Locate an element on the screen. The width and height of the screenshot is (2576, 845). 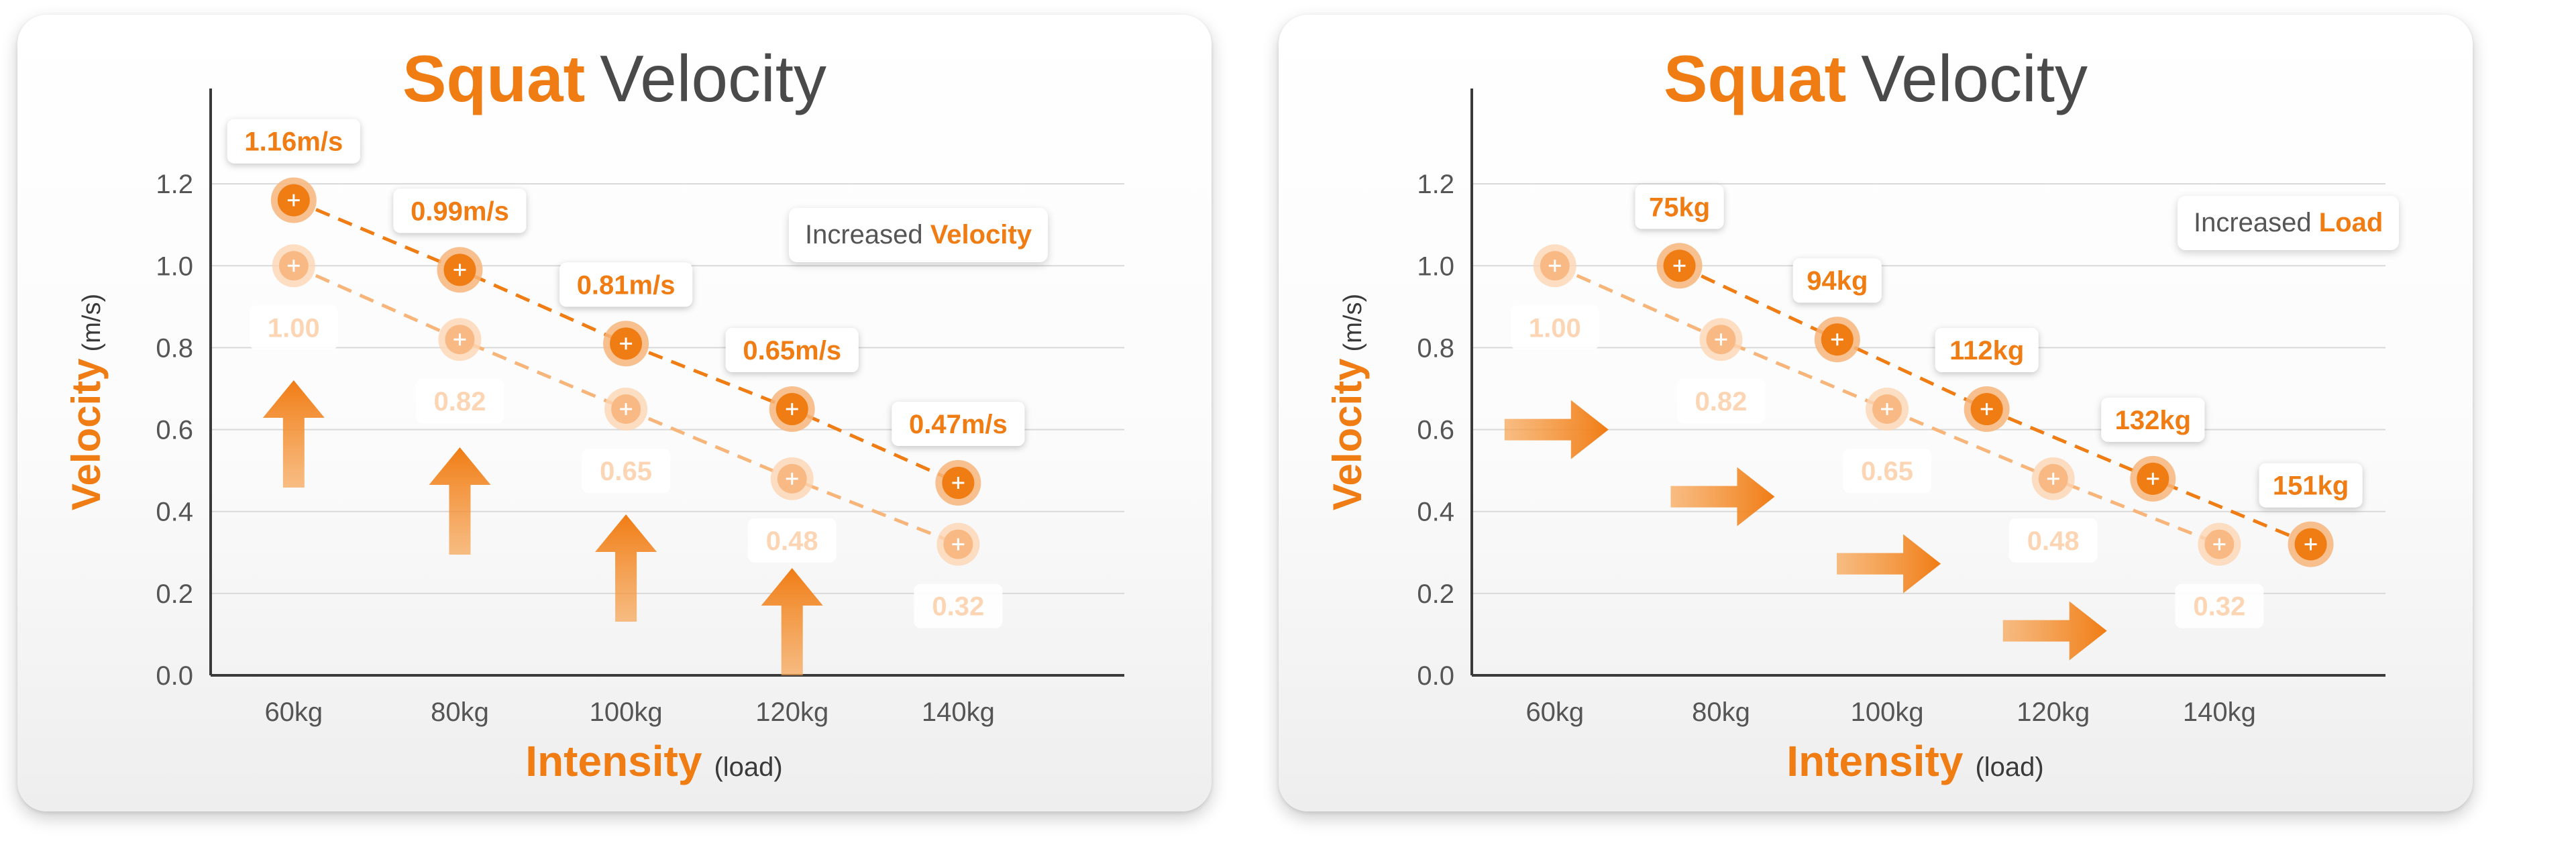
legend-keyword: Load is located at coordinates (2350, 222).